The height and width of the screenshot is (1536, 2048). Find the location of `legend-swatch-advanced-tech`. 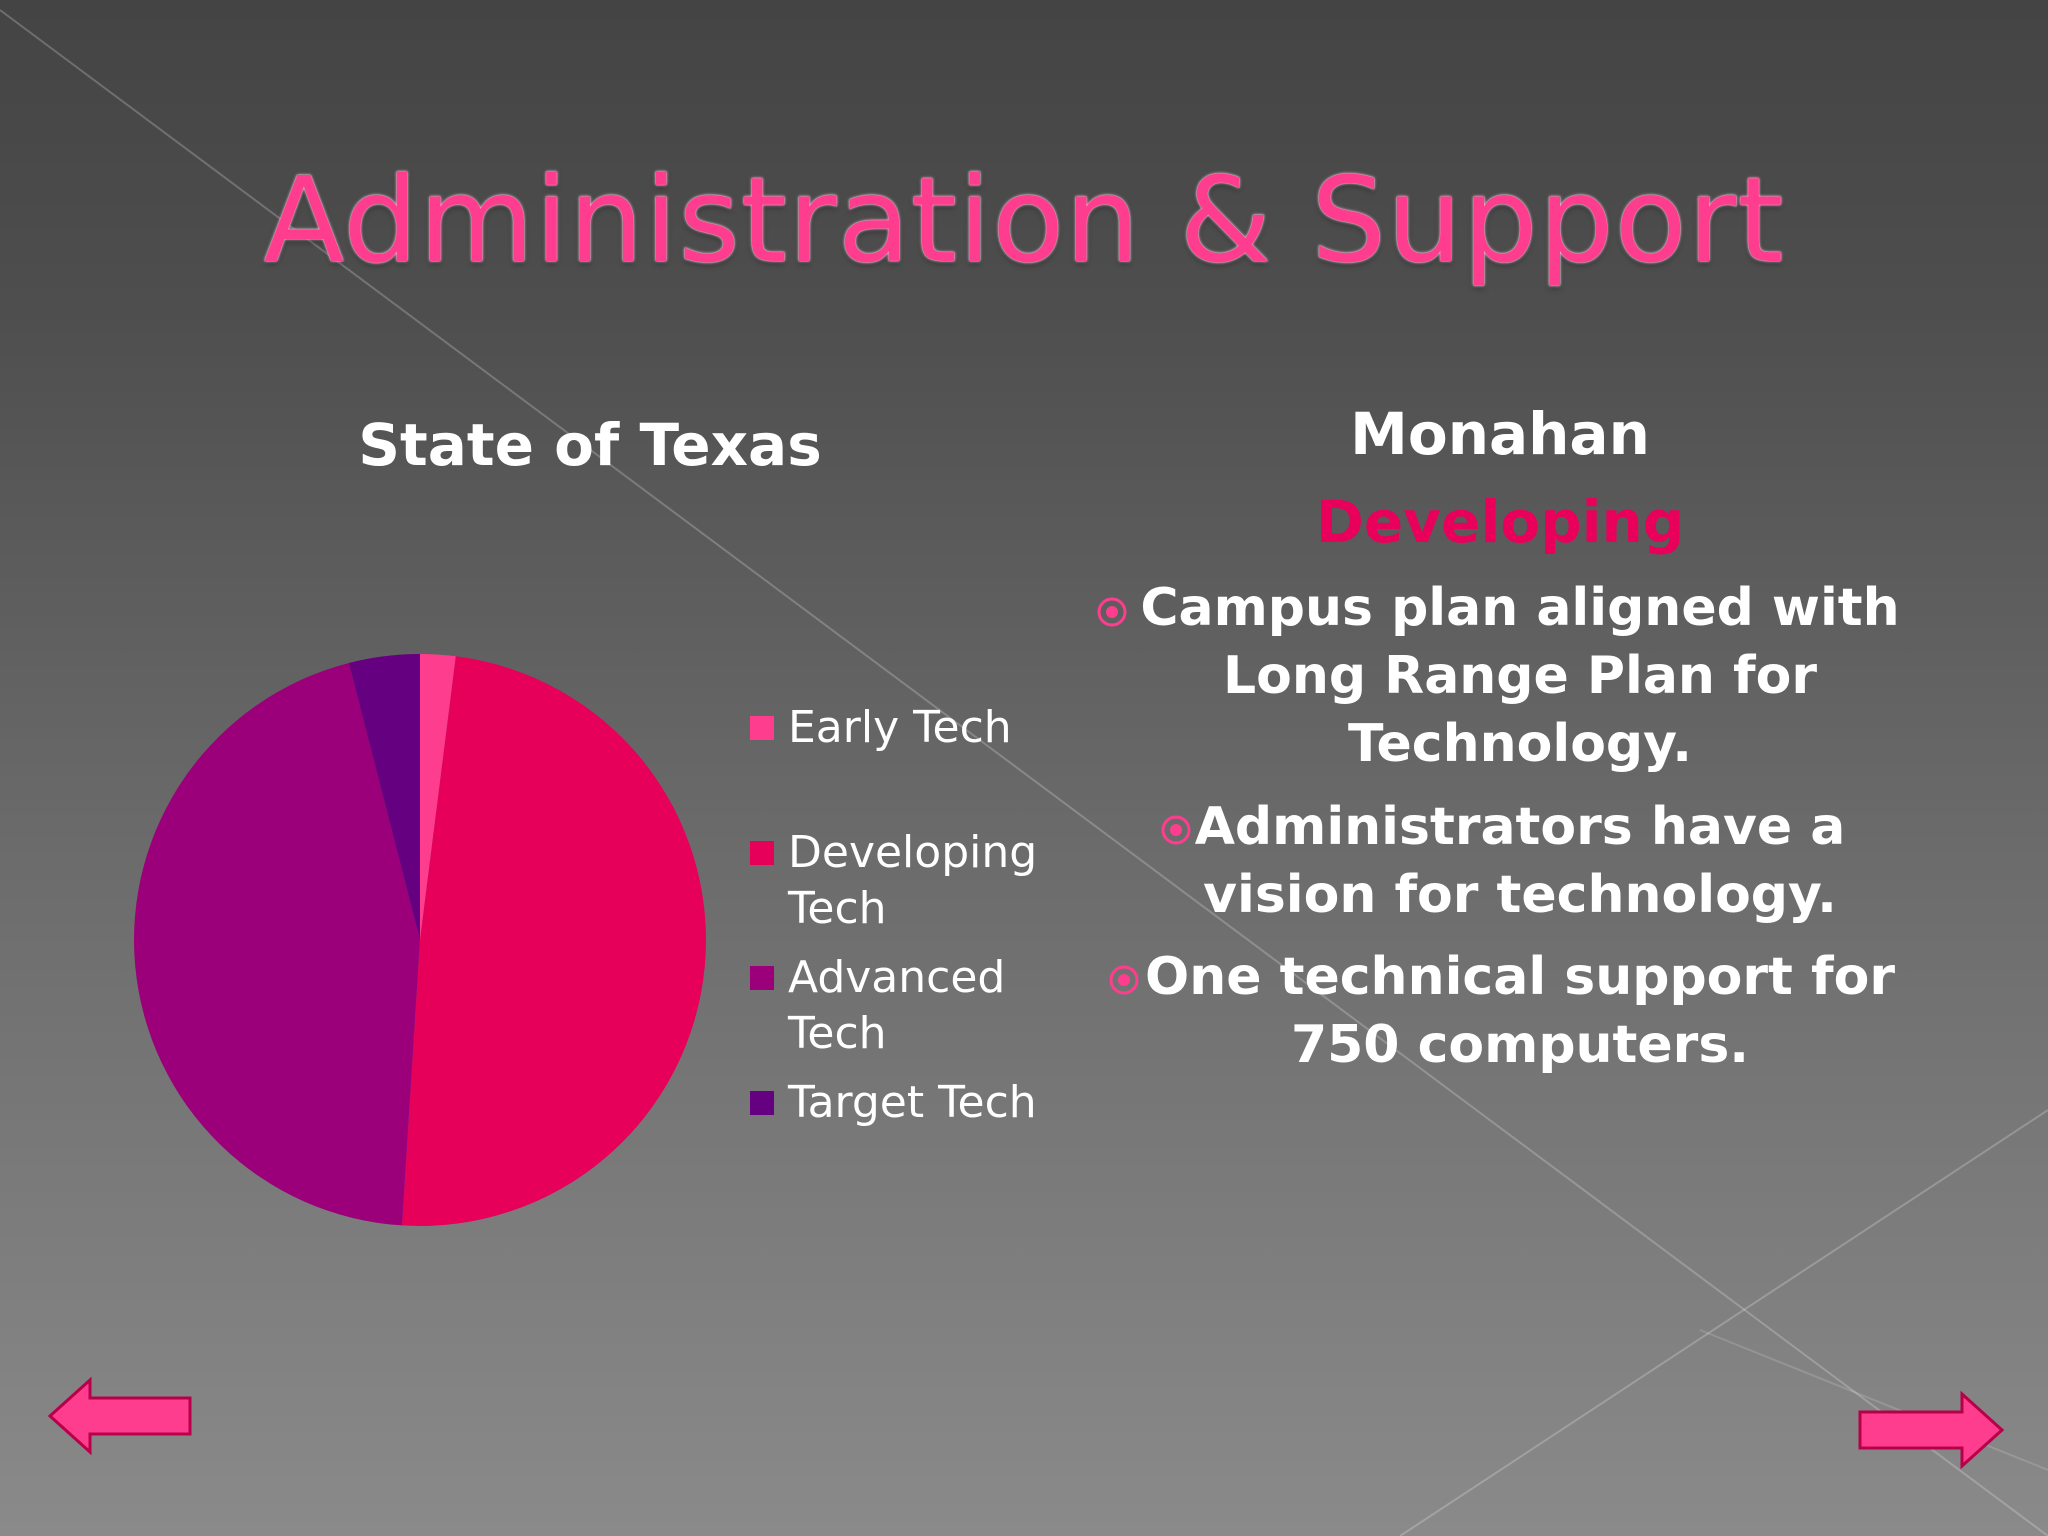

legend-swatch-advanced-tech is located at coordinates (762, 978).